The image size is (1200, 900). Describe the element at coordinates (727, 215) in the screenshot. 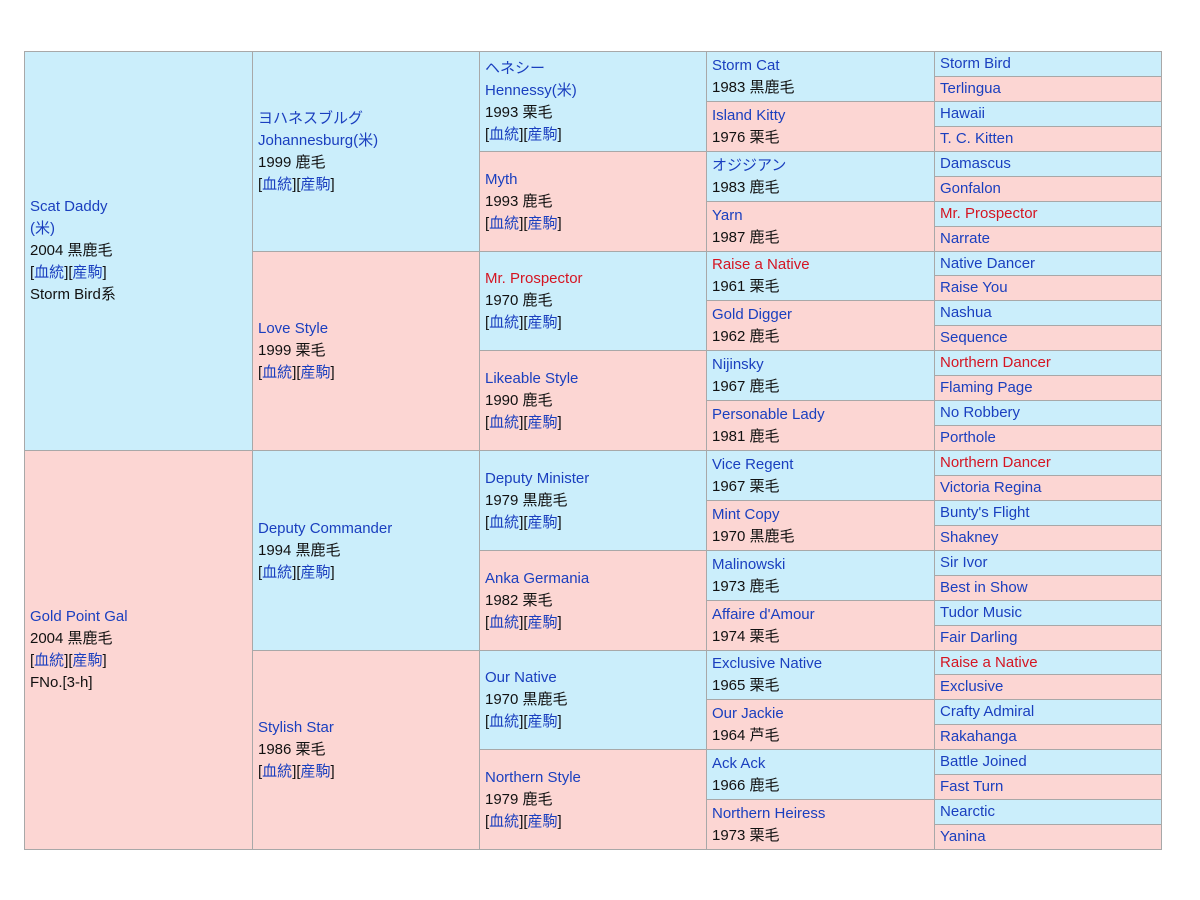

I see `horse-name-link: Yarn` at that location.